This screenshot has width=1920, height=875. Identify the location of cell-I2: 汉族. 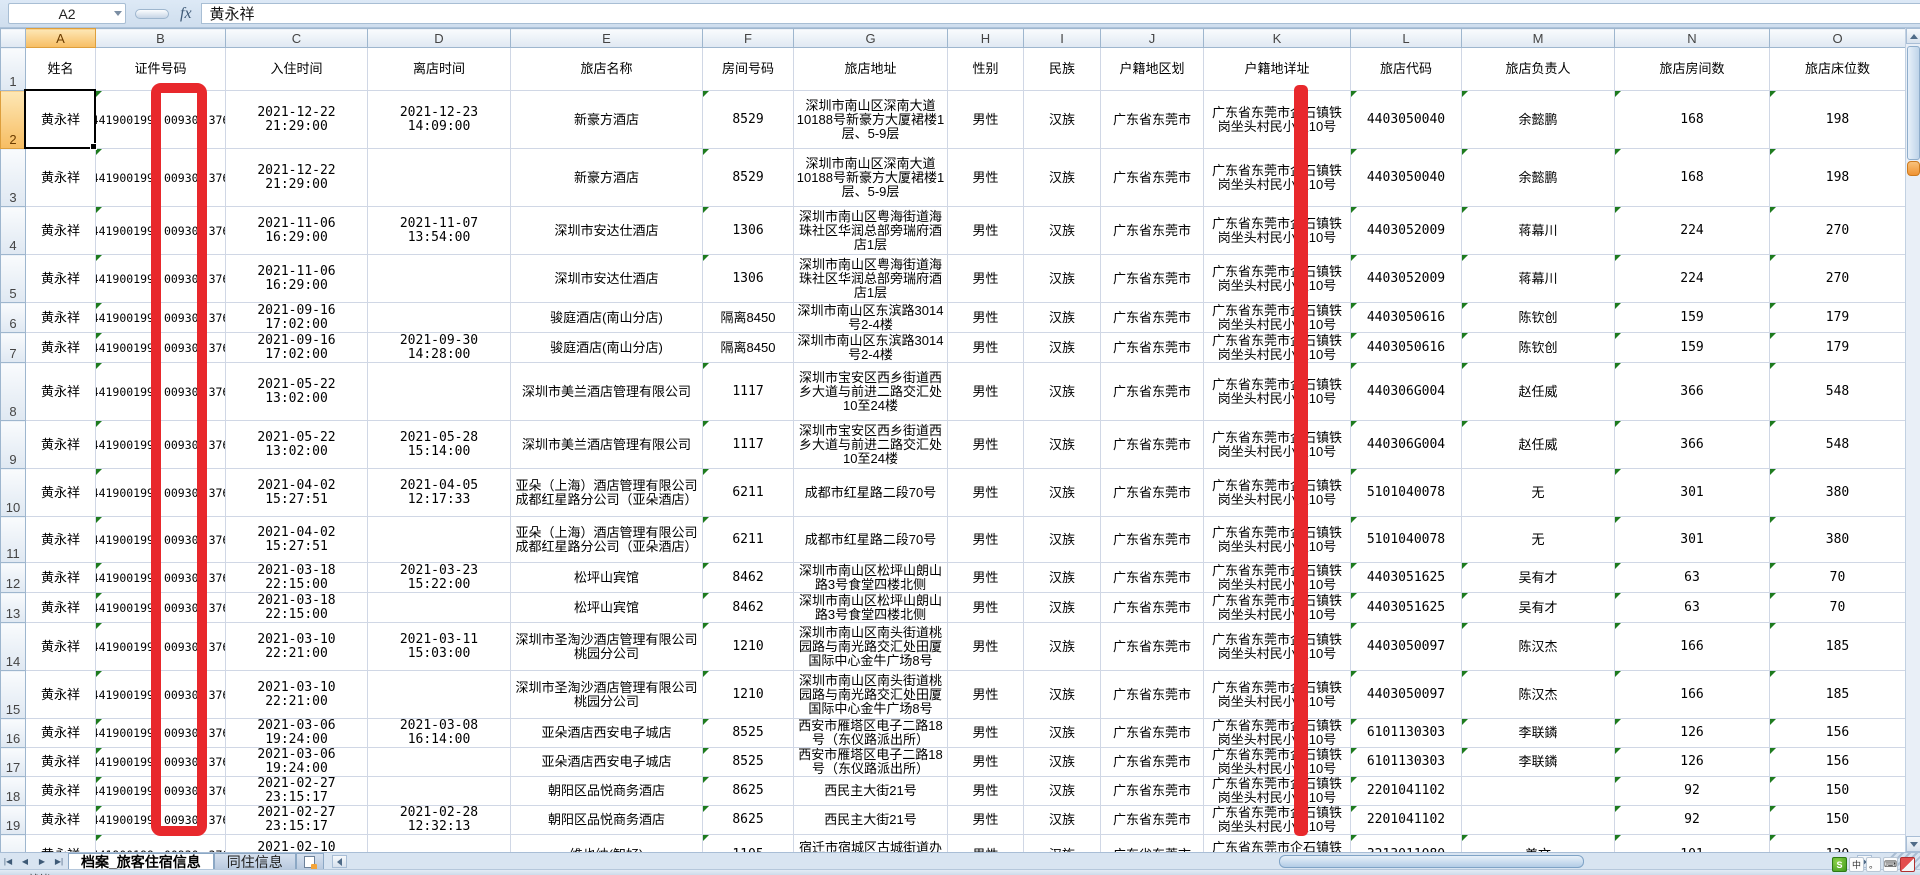
(1062, 119).